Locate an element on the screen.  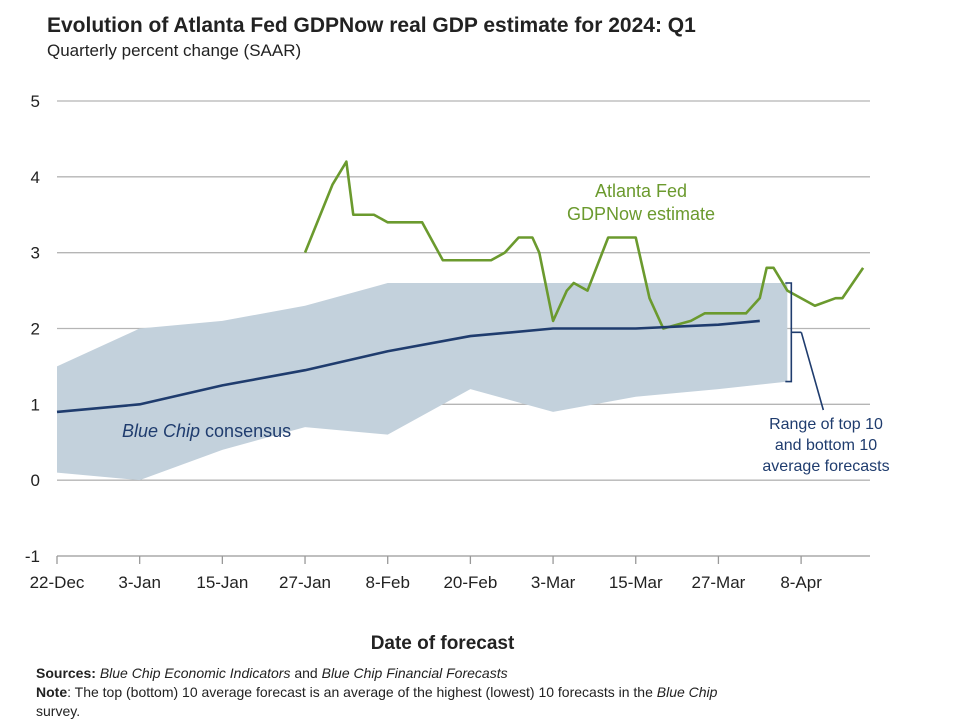
range-pointer is located at coordinates (812, 371).